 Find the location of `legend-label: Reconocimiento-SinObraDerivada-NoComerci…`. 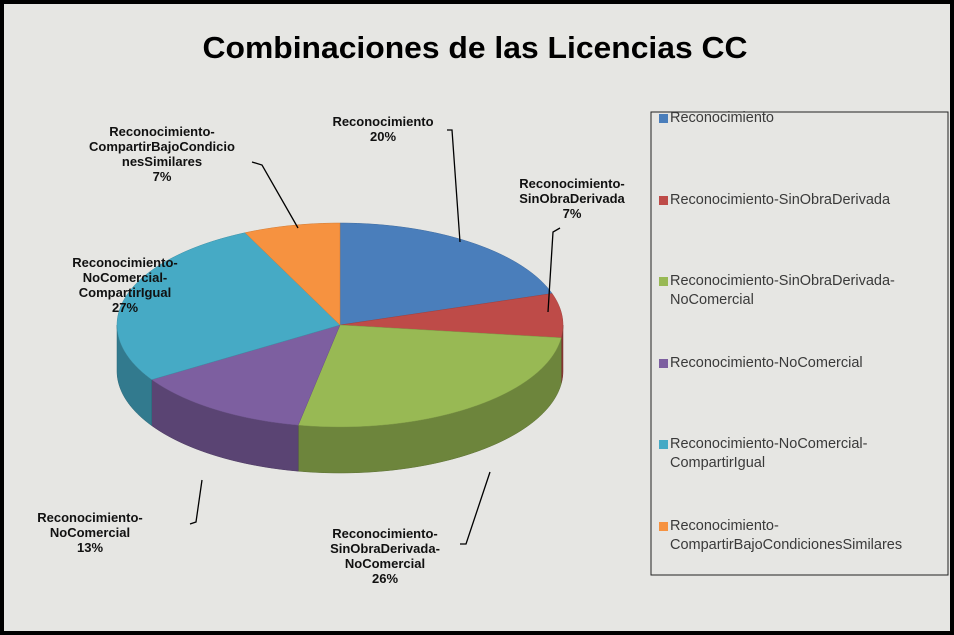

legend-label: Reconocimiento-SinObraDerivada-NoComerci… is located at coordinates (782, 290).